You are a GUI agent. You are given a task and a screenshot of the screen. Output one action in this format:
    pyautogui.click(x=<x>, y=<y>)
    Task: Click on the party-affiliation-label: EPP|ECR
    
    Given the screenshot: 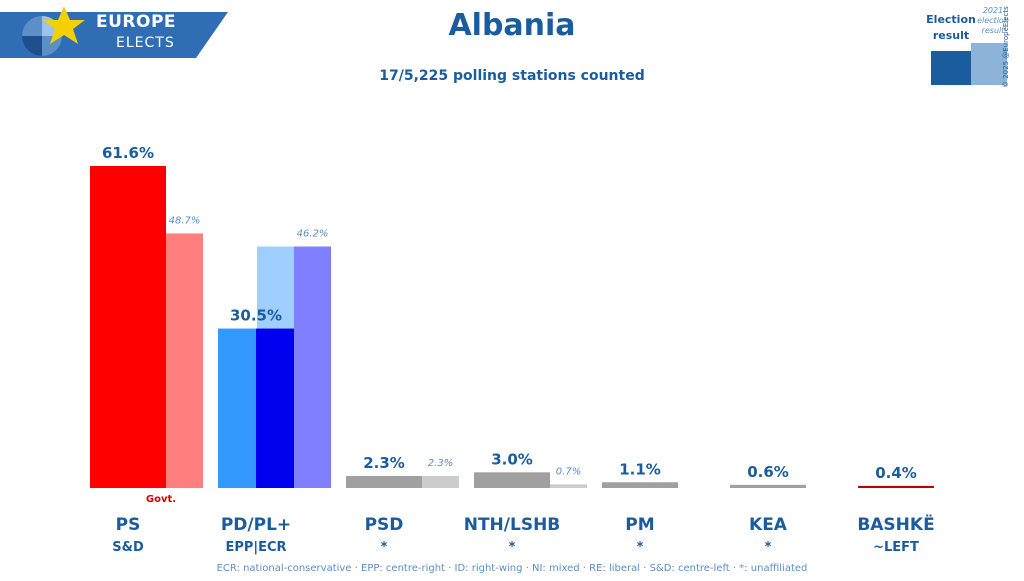 What is the action you would take?
    pyautogui.click(x=255, y=547)
    